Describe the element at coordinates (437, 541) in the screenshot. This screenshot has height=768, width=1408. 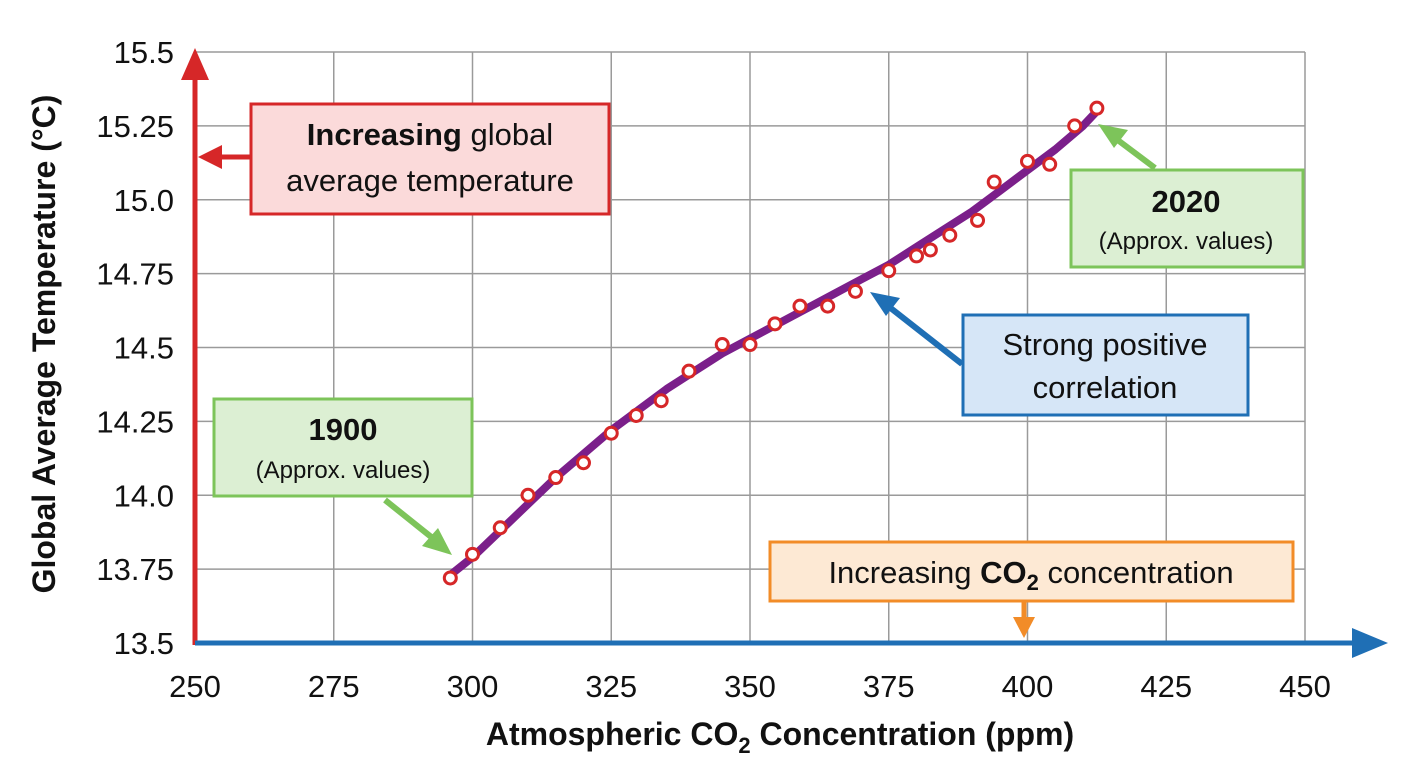
I see `start-arrowhead` at that location.